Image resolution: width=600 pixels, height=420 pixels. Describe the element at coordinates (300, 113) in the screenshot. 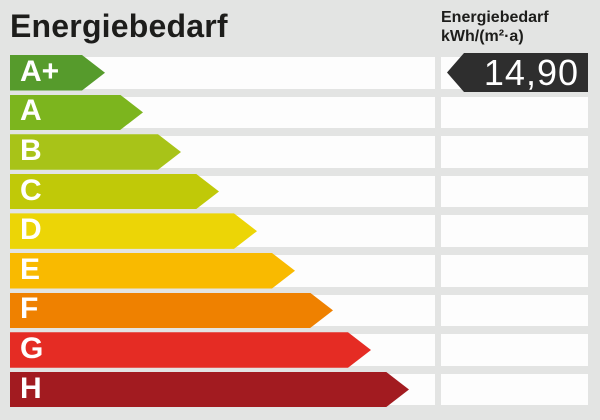

I see `scale-row-a: A` at that location.